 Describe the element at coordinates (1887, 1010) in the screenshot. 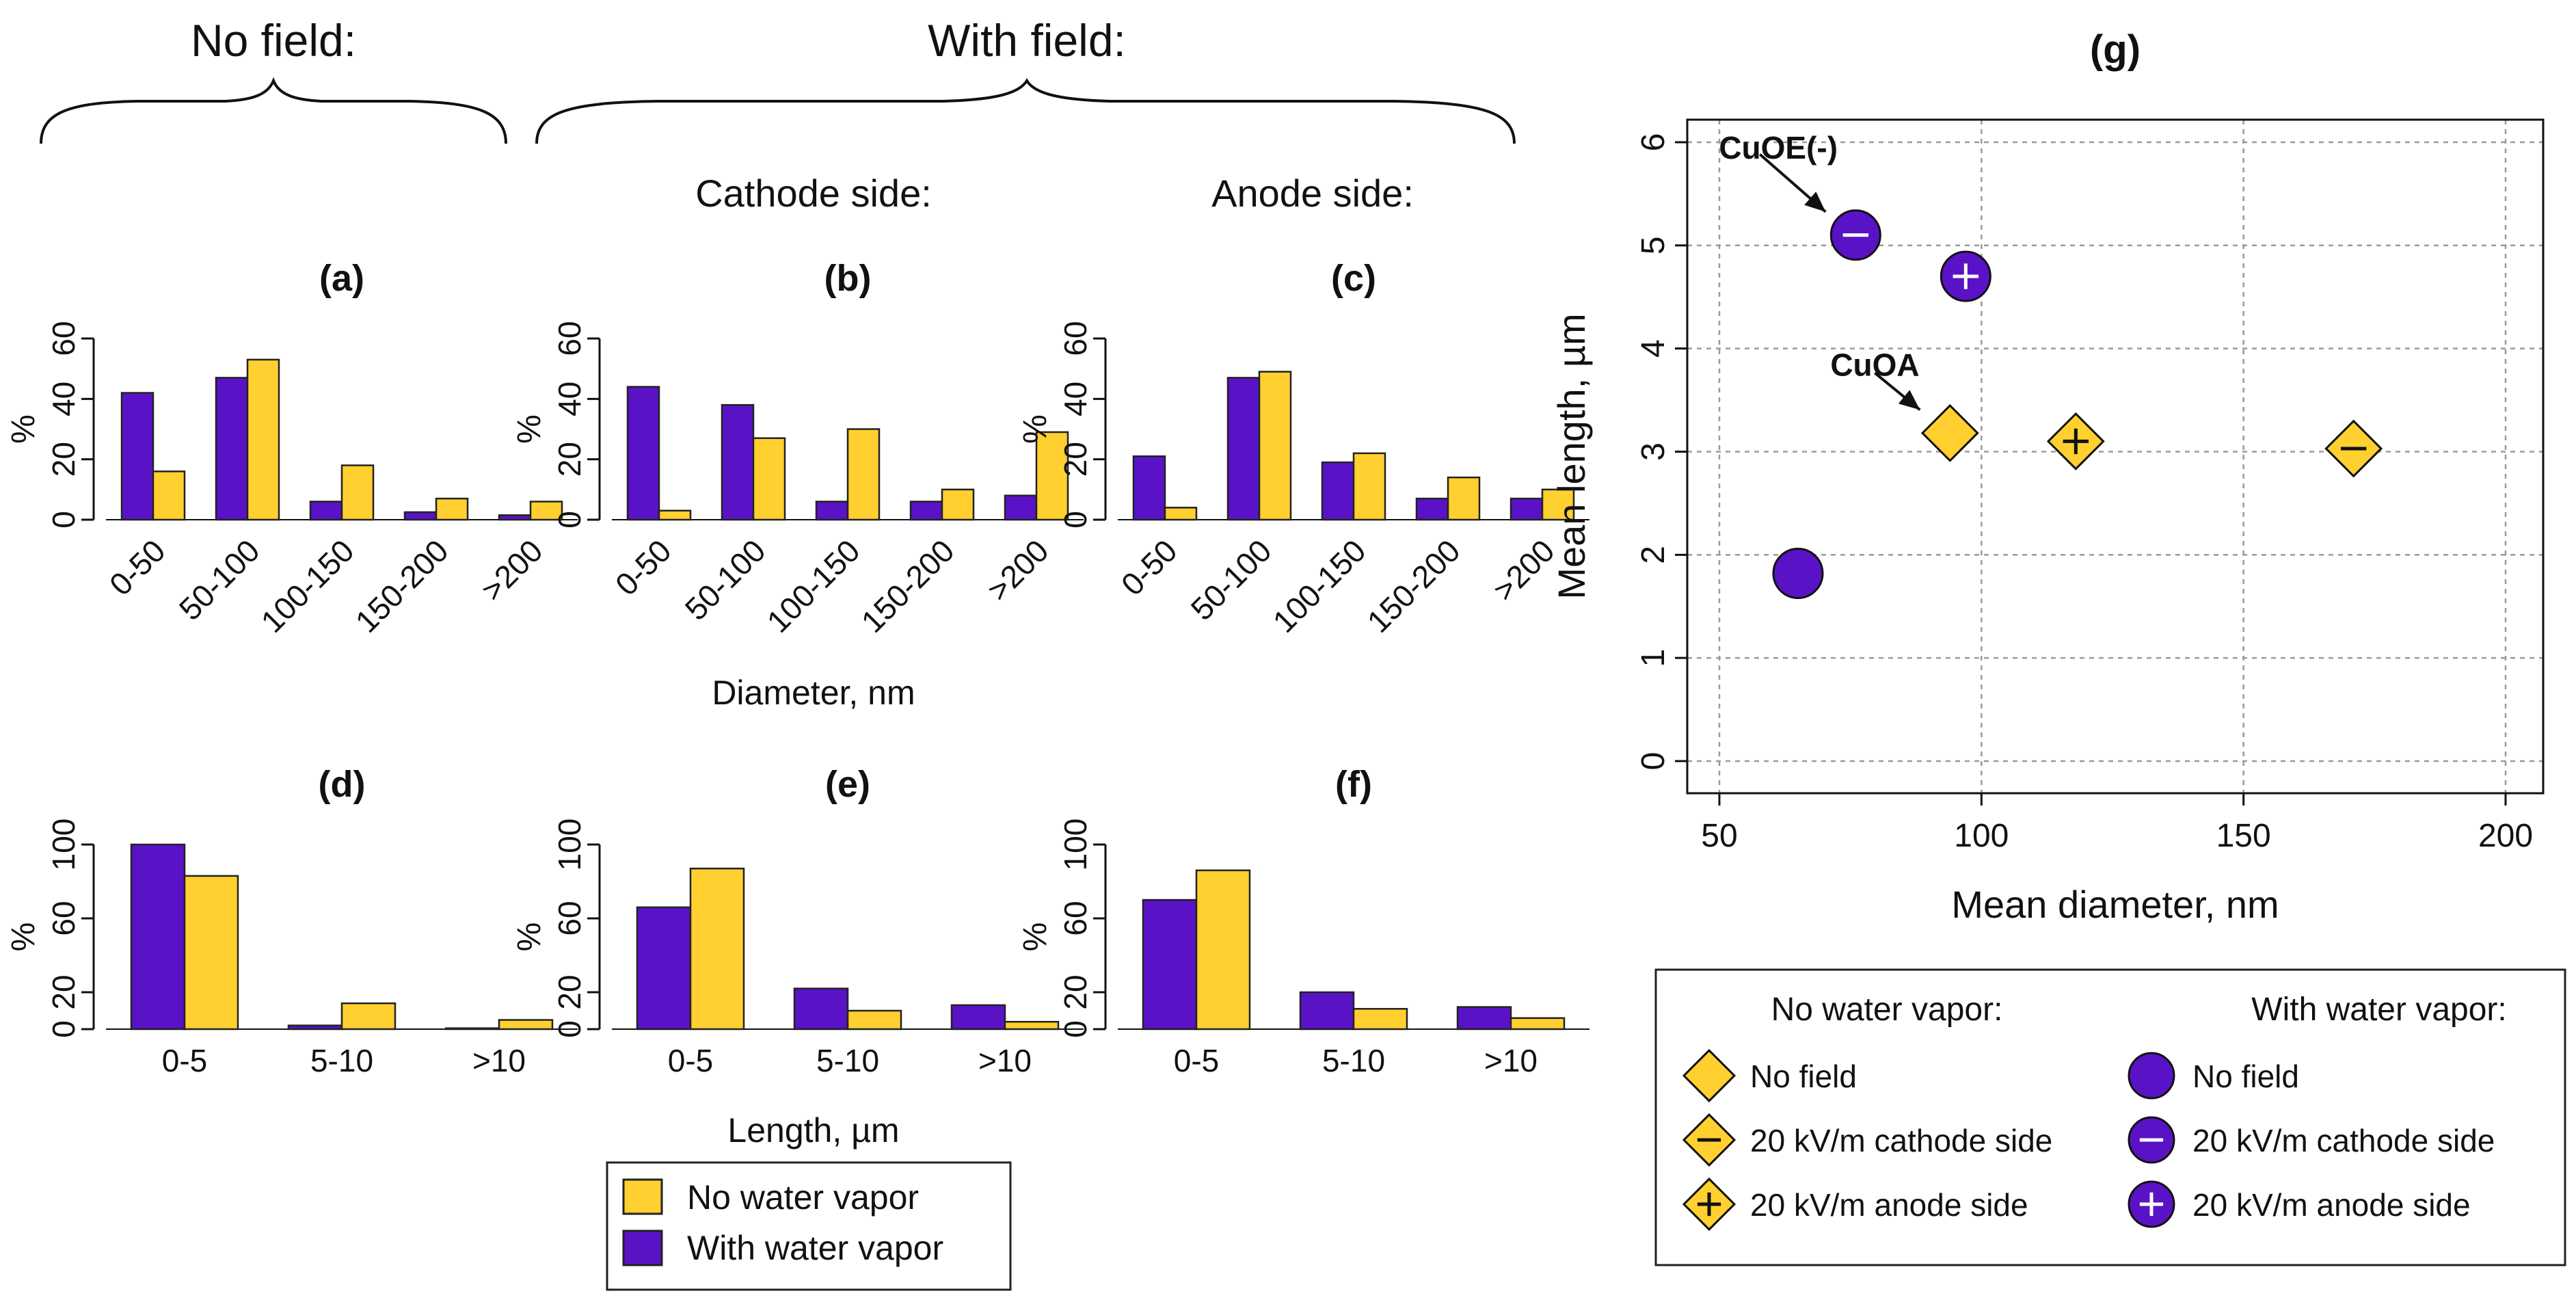

I see `legend-col1-title: No water vapor:` at that location.